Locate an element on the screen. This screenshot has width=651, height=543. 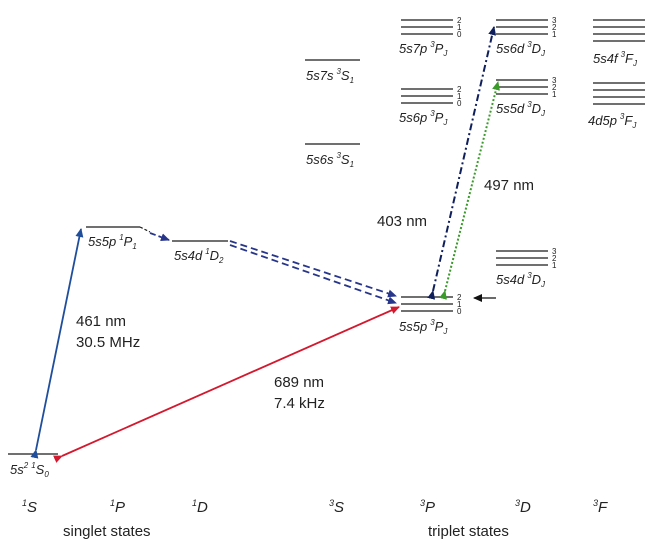
level-5s5d-3dj is located at coordinates (522, 87).